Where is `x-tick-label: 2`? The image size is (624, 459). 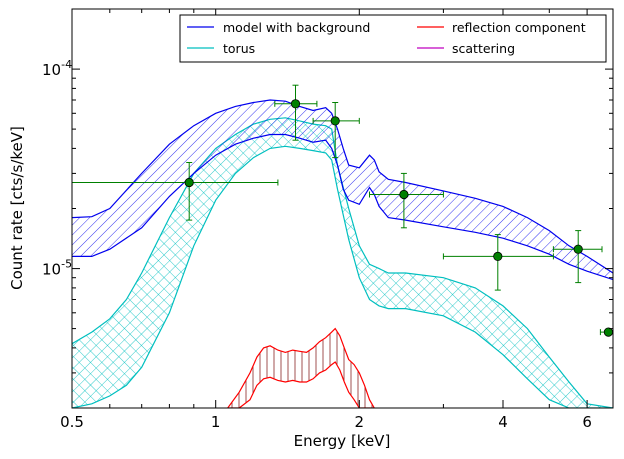 x-tick-label: 2 is located at coordinates (360, 422).